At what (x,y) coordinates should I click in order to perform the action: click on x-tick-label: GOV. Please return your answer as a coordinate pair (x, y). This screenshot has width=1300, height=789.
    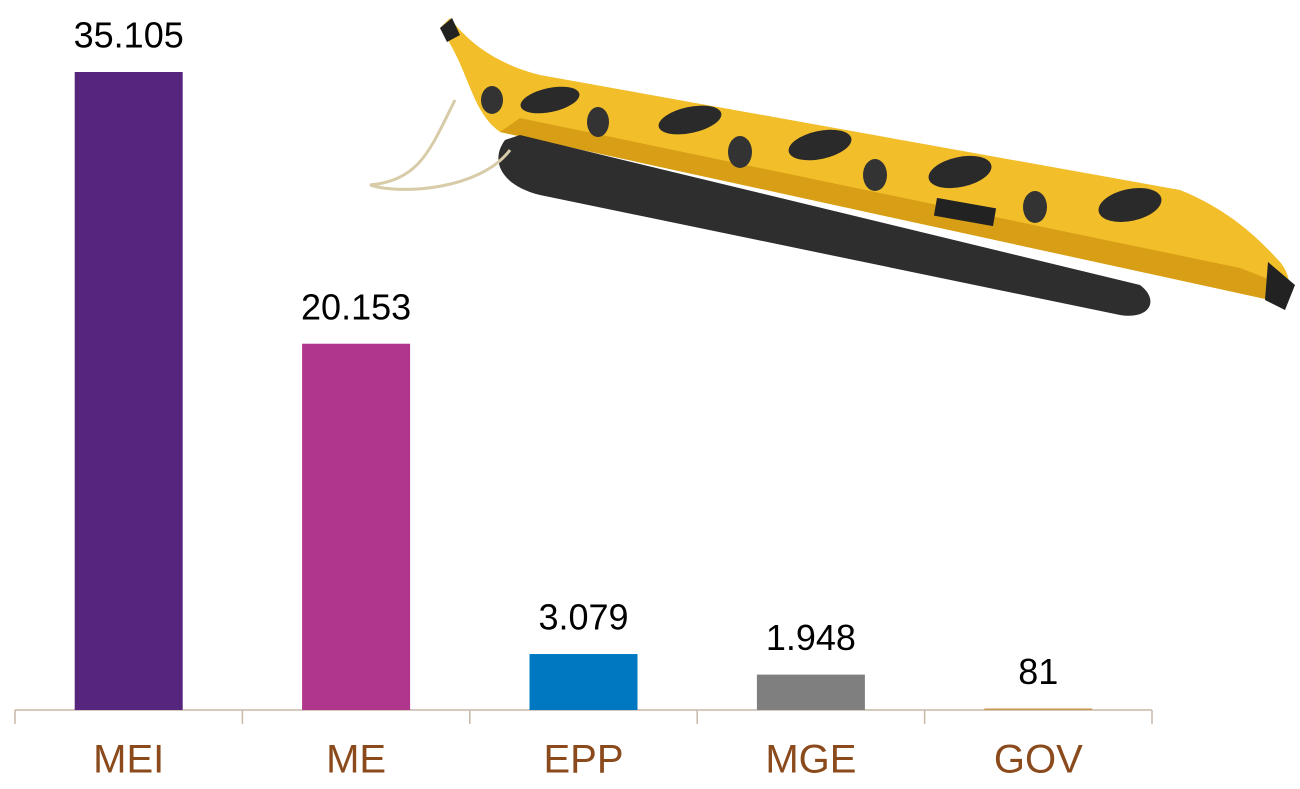
    Looking at the image, I should click on (1038, 760).